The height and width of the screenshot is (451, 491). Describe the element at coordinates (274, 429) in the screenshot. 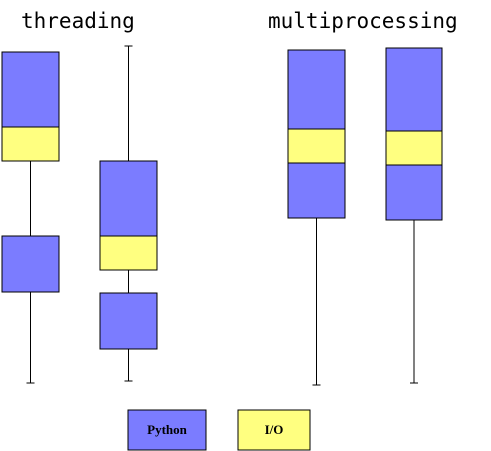

I see `legend-io-label: I/O` at that location.